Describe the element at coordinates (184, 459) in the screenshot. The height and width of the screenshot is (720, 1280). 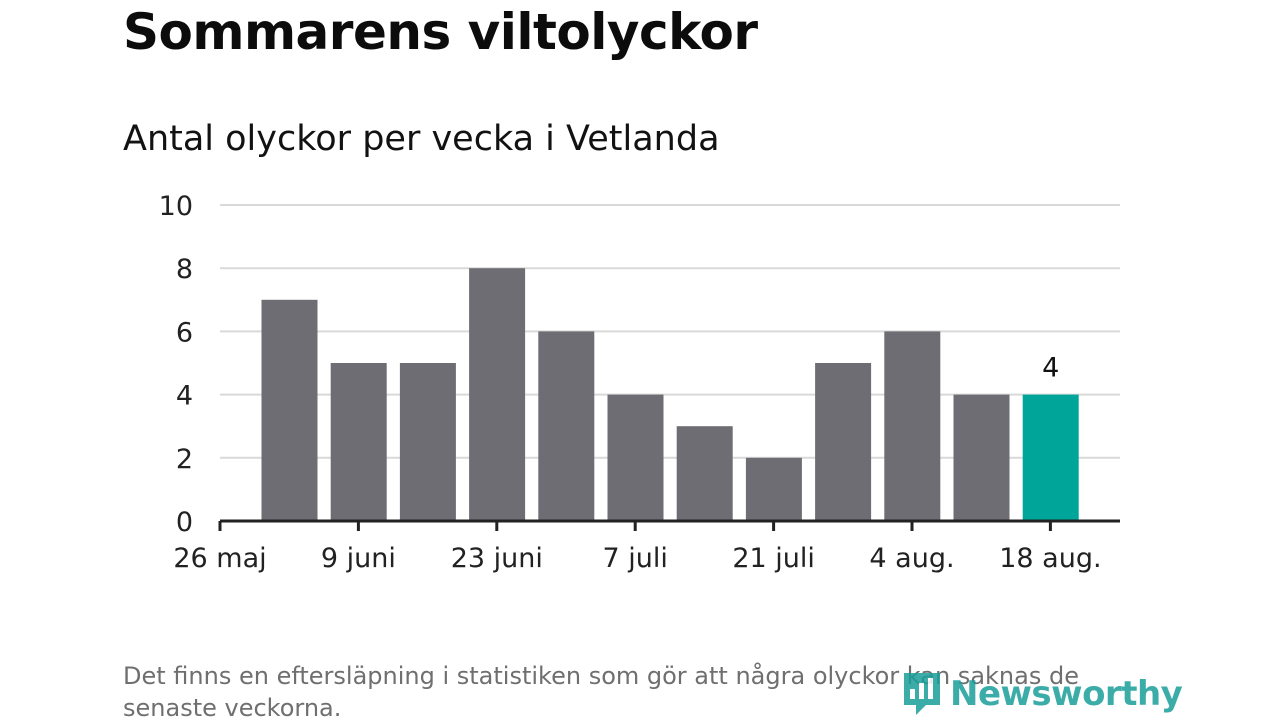
I see `y-tick-label: 2` at that location.